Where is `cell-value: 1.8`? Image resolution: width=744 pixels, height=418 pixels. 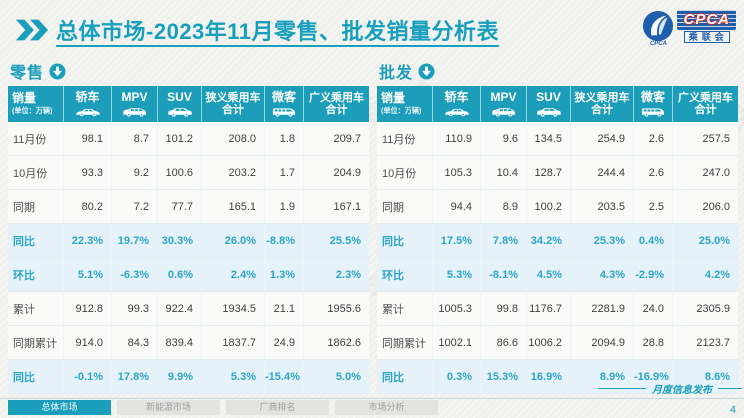
cell-value: 1.8 is located at coordinates (284, 139).